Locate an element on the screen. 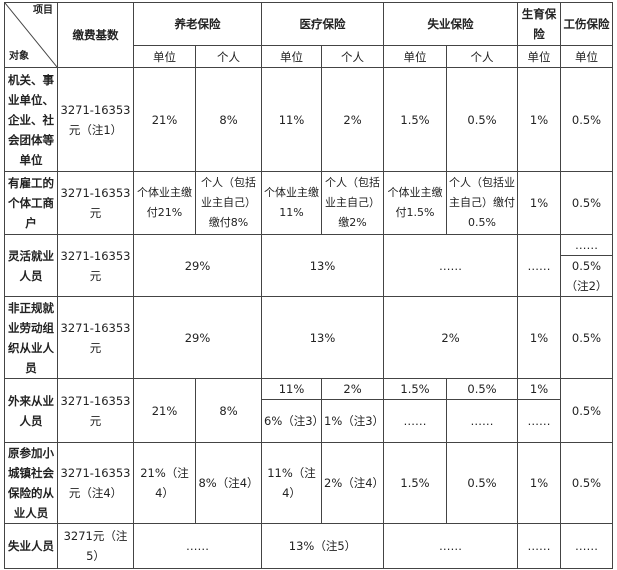 The width and height of the screenshot is (617, 570). cell-medical-person: 个人（包括业主自己）缴2% is located at coordinates (352, 203).